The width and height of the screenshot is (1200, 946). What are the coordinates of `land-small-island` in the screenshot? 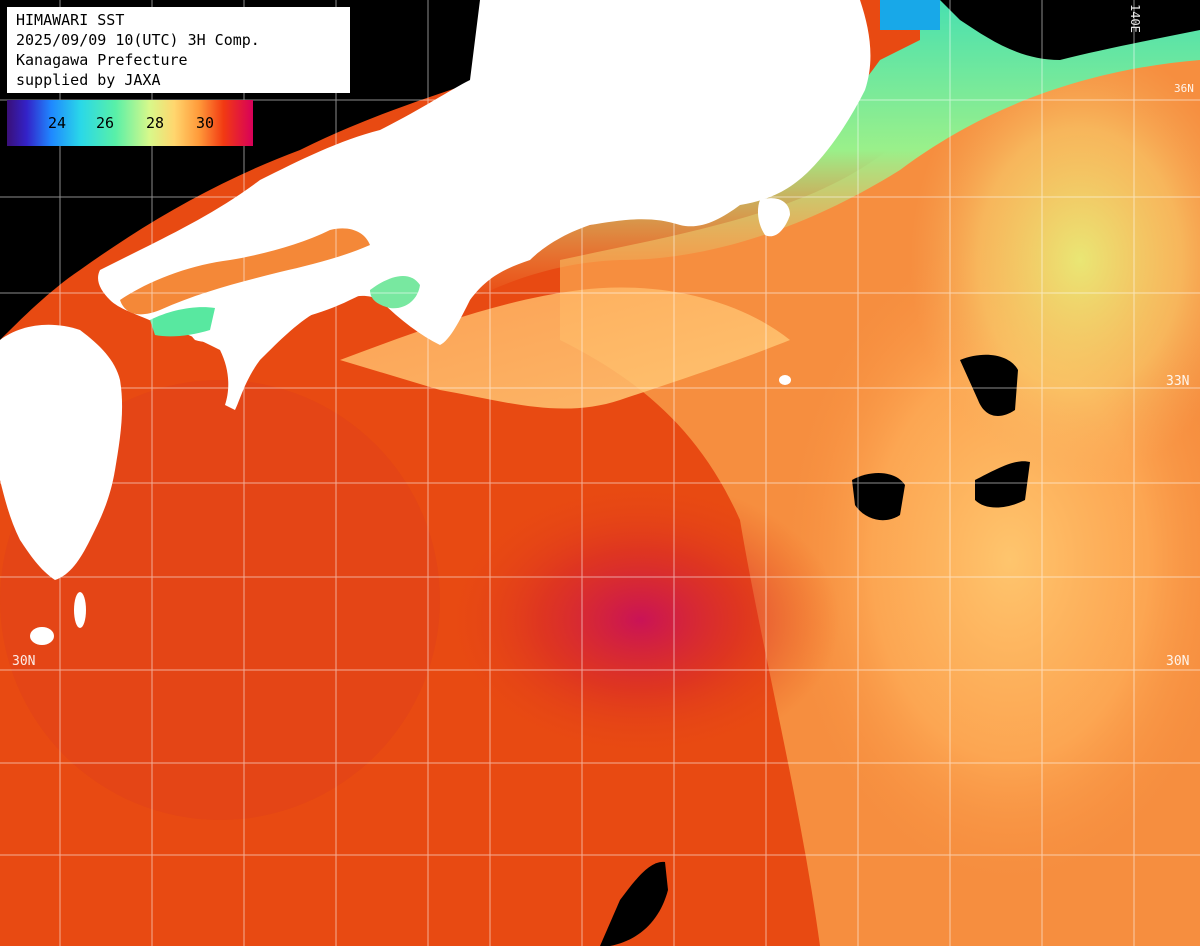 It's located at (42, 636).